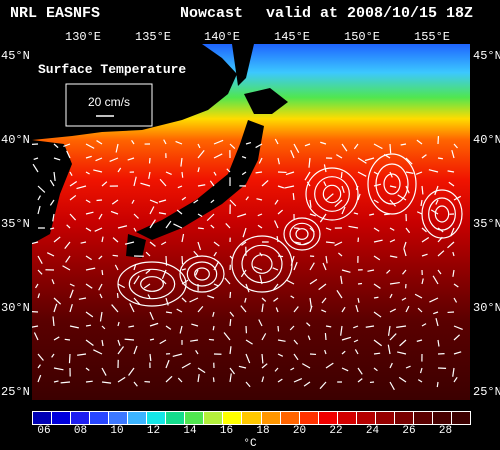 The width and height of the screenshot is (500, 450). What do you see at coordinates (80, 431) in the screenshot?
I see `colorbar-tick-label: 08` at bounding box center [80, 431].